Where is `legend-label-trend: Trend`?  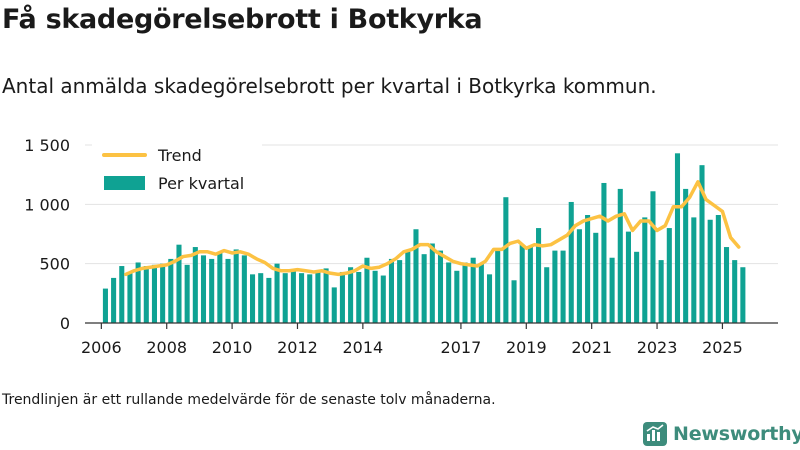 legend-label-trend: Trend is located at coordinates (179, 155).